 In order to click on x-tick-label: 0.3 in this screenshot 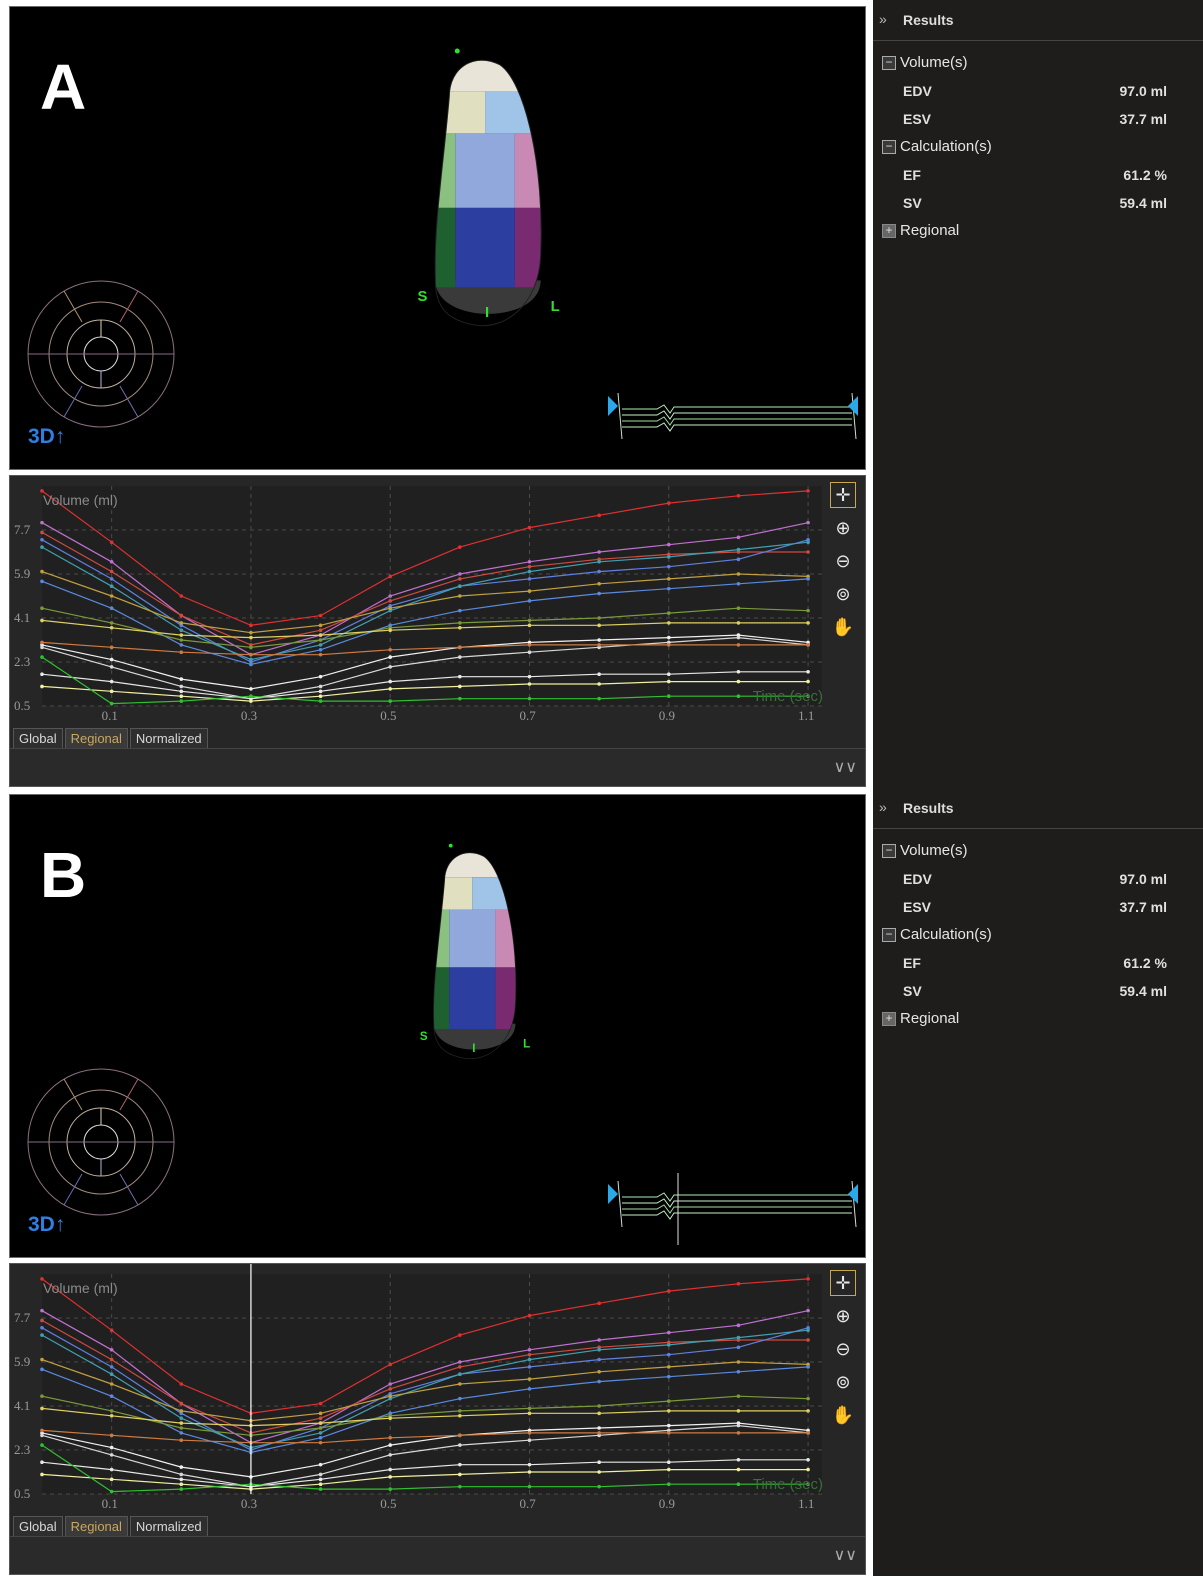, I will do `click(249, 715)`.